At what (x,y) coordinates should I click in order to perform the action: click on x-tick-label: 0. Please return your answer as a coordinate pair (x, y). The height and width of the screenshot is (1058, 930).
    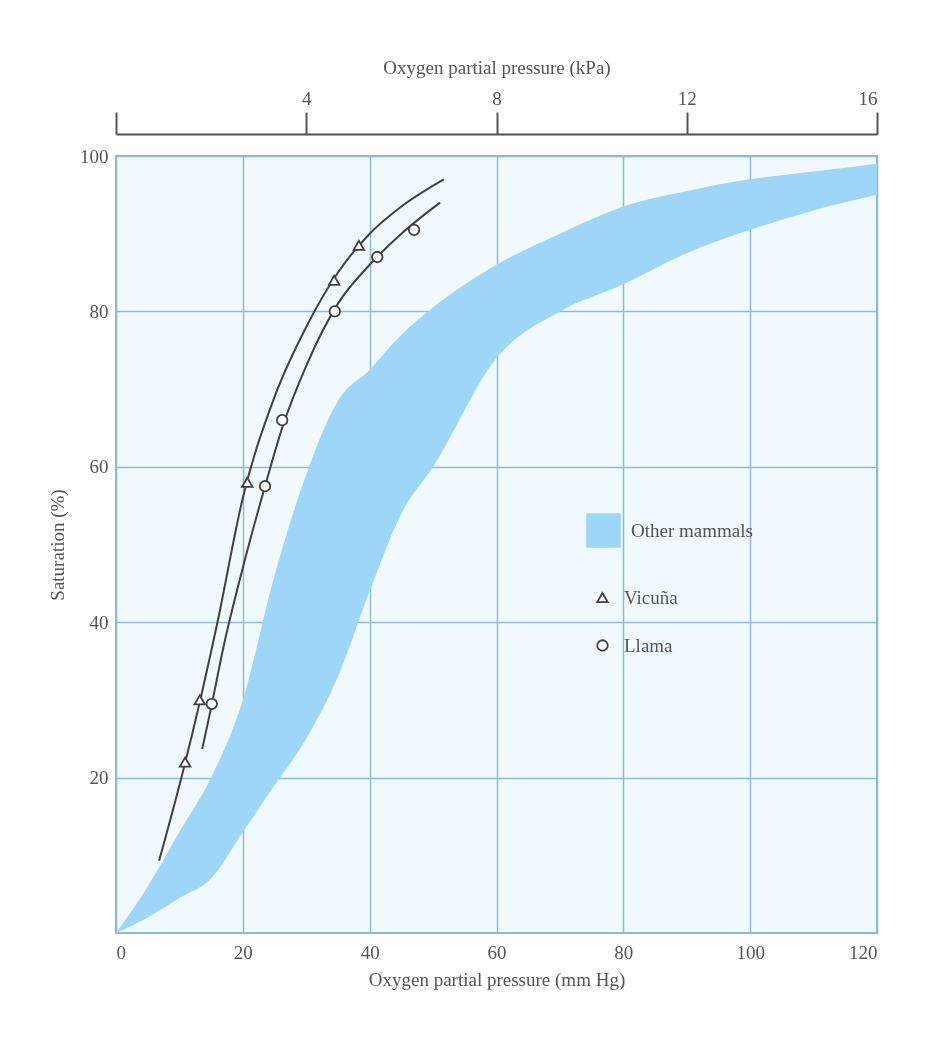
    Looking at the image, I should click on (121, 952).